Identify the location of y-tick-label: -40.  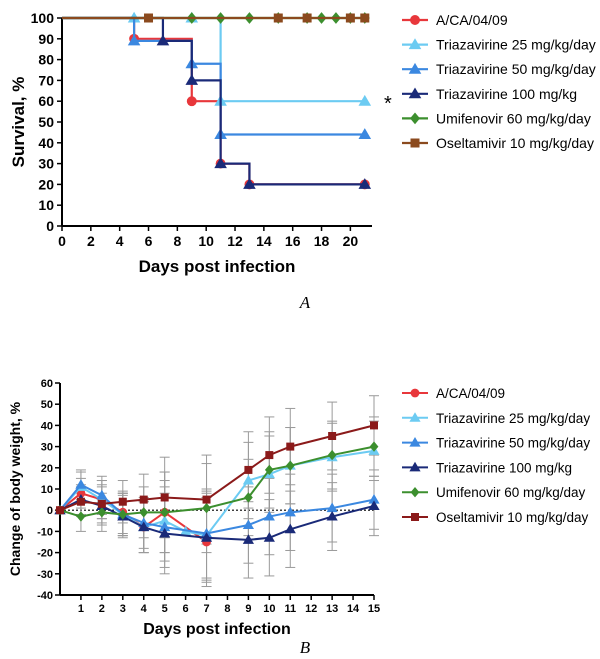
(45, 596).